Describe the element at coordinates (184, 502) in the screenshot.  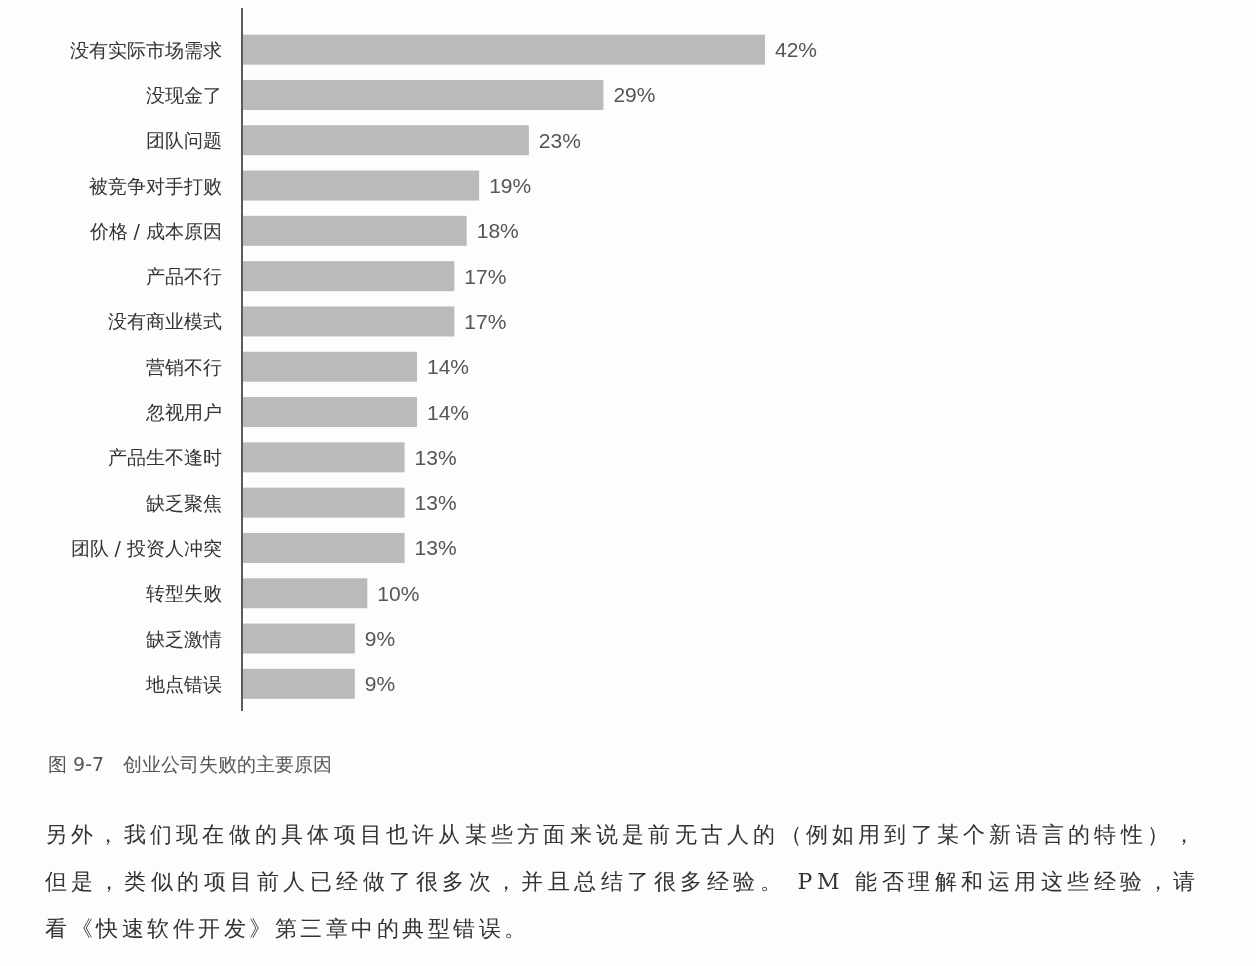
I see `y-tick-label: 缺乏聚焦` at that location.